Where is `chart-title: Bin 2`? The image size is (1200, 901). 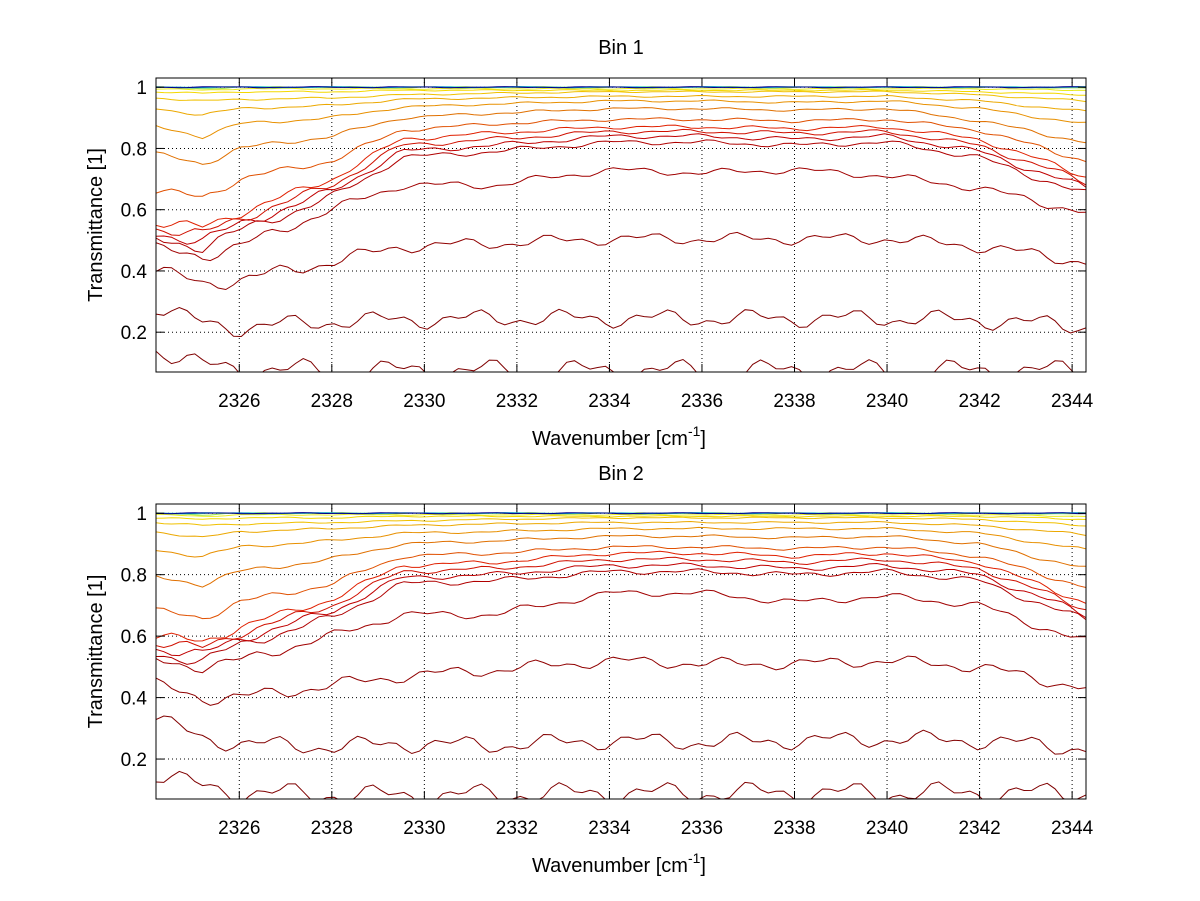 chart-title: Bin 2 is located at coordinates (621, 474).